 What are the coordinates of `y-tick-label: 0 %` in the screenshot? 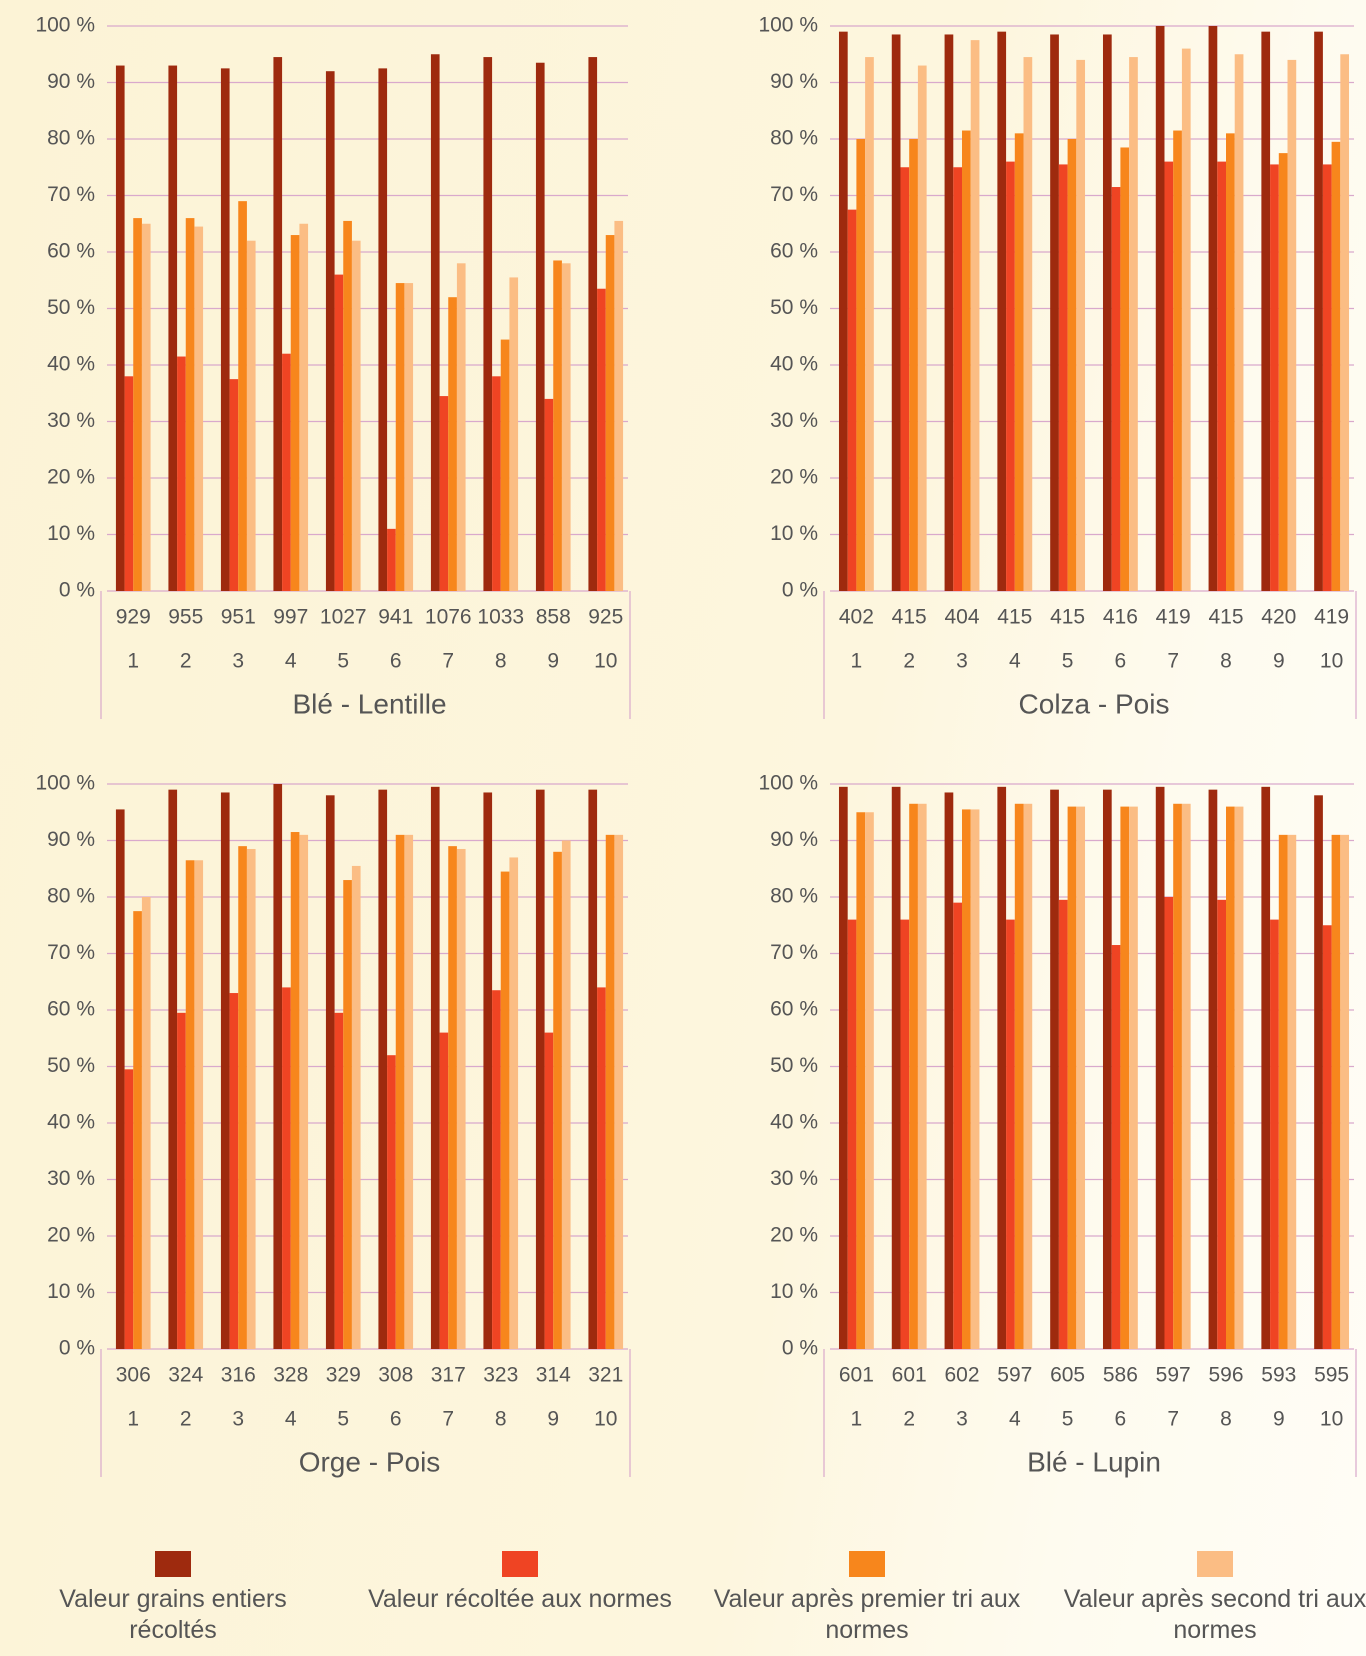 It's located at (800, 590).